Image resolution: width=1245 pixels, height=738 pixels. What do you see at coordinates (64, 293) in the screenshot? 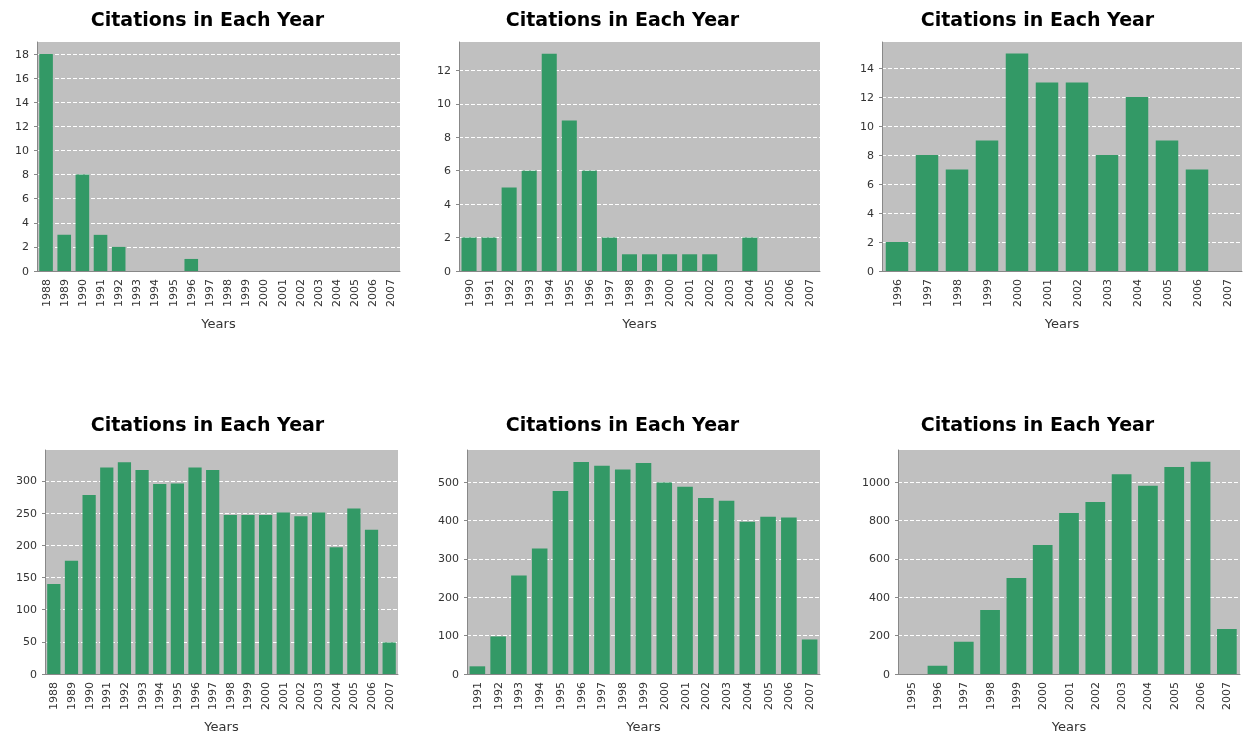
I see `x-tick-label: 1989` at bounding box center [64, 293].